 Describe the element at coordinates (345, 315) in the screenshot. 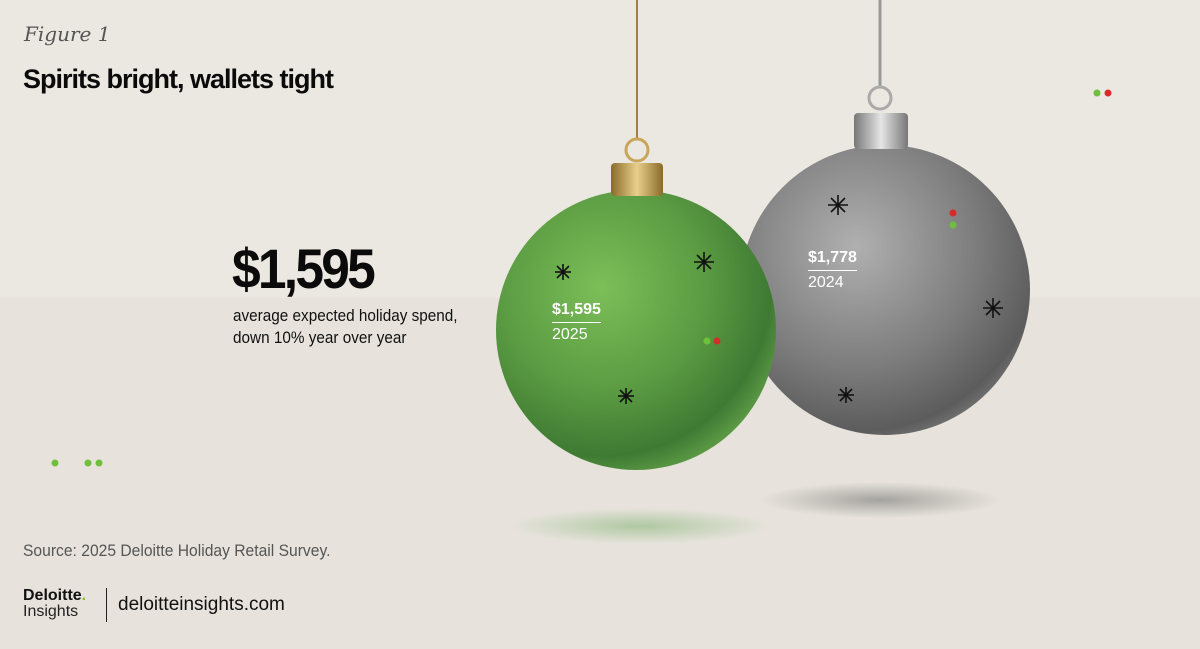

I see `description-line-1: average expected holiday spend,` at that location.